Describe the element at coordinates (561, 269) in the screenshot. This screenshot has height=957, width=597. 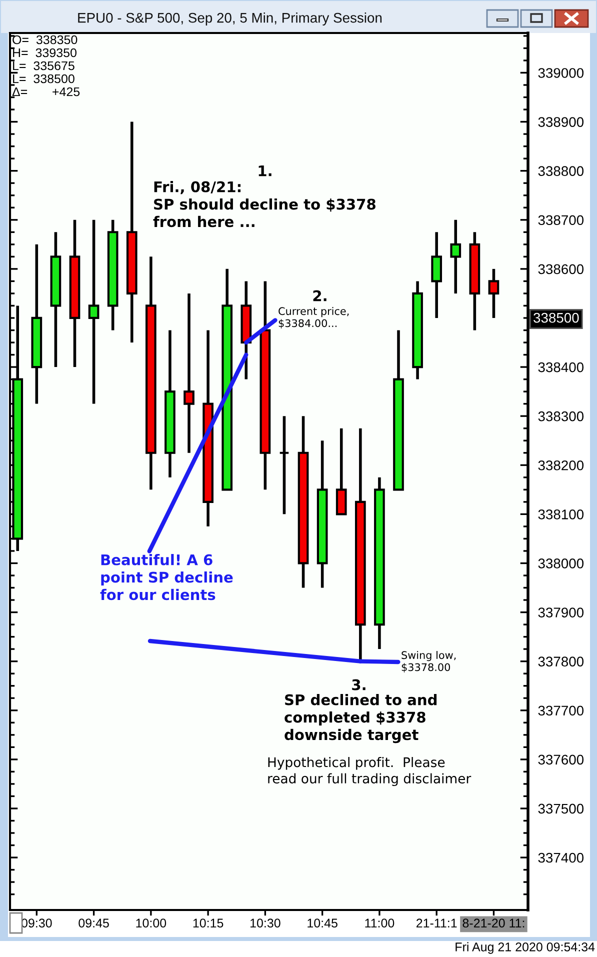
I see `y-tick-label: 338600` at that location.